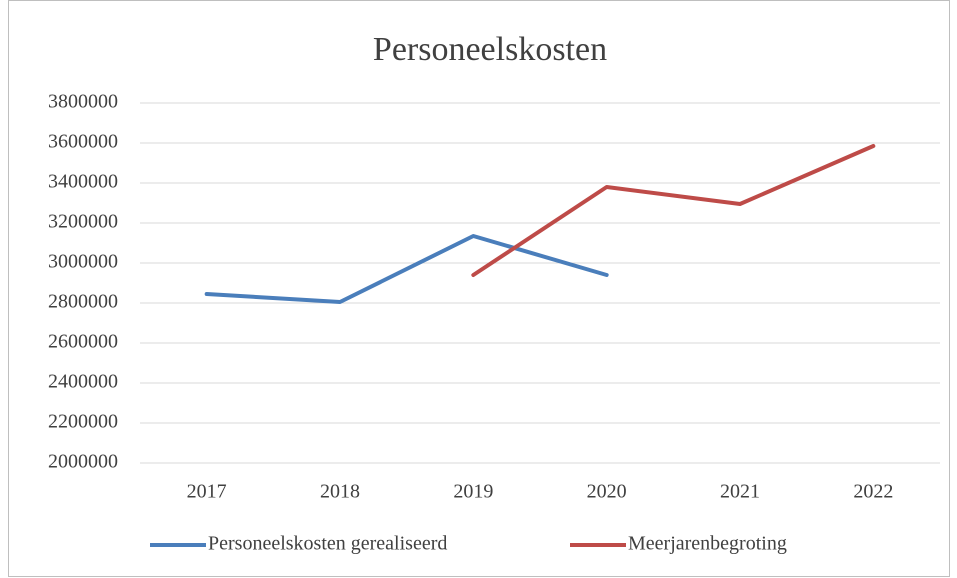 The width and height of the screenshot is (957, 578). I want to click on chart-title: Personeelskosten, so click(490, 49).